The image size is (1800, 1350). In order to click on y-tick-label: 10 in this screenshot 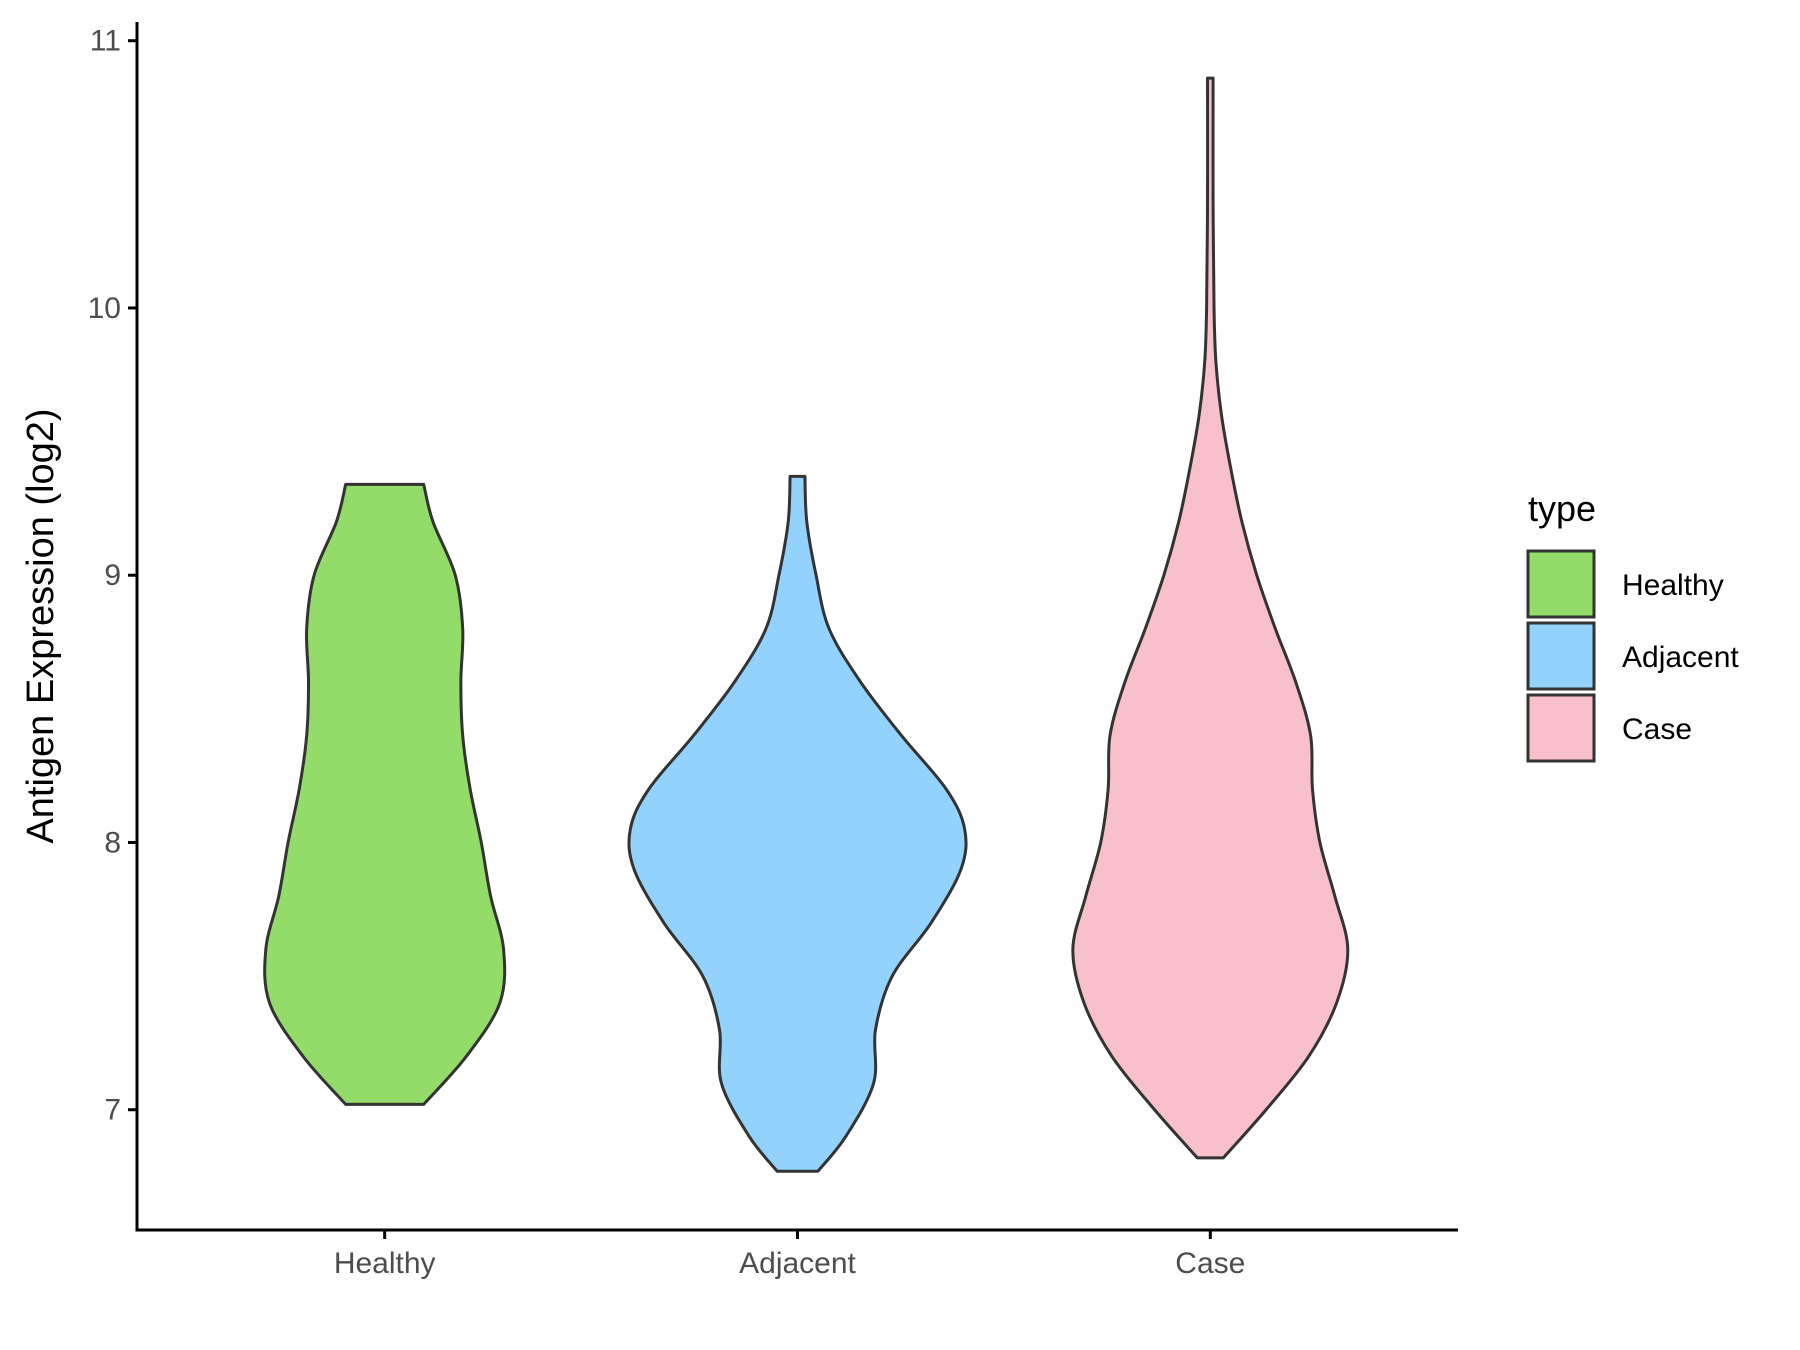, I will do `click(104, 308)`.